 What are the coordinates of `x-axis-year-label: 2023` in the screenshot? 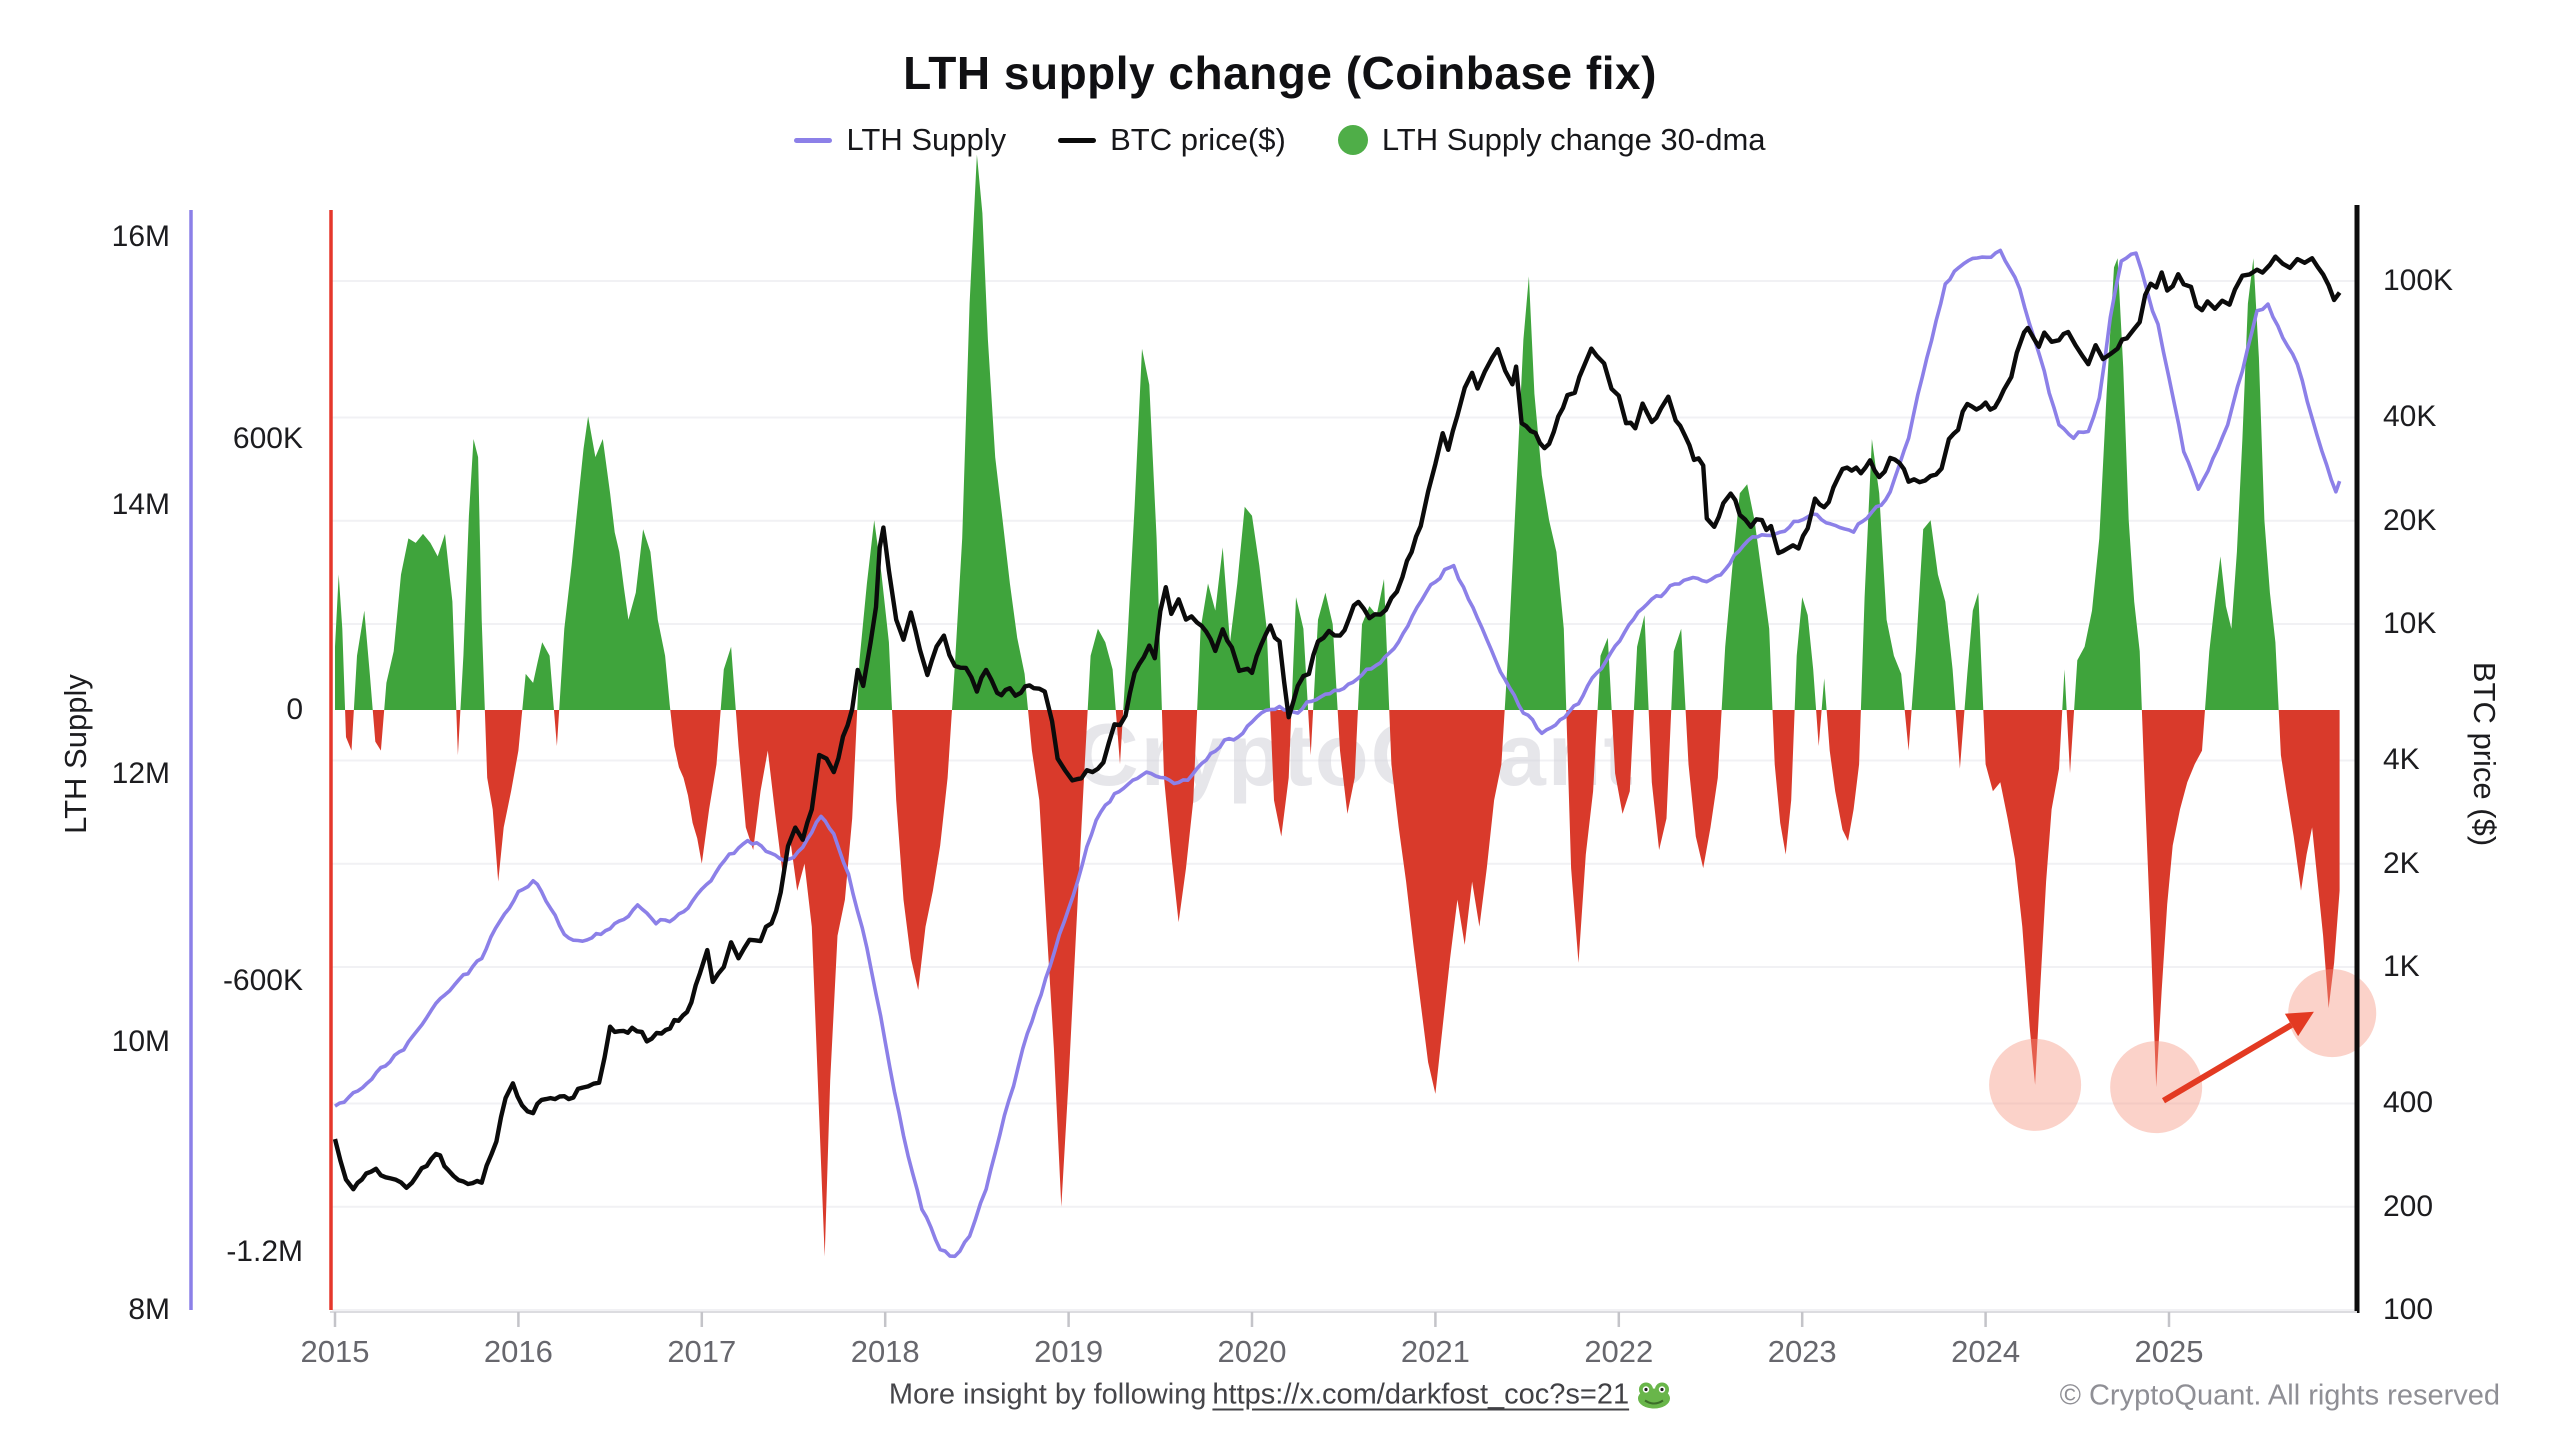 It's located at (1802, 1351).